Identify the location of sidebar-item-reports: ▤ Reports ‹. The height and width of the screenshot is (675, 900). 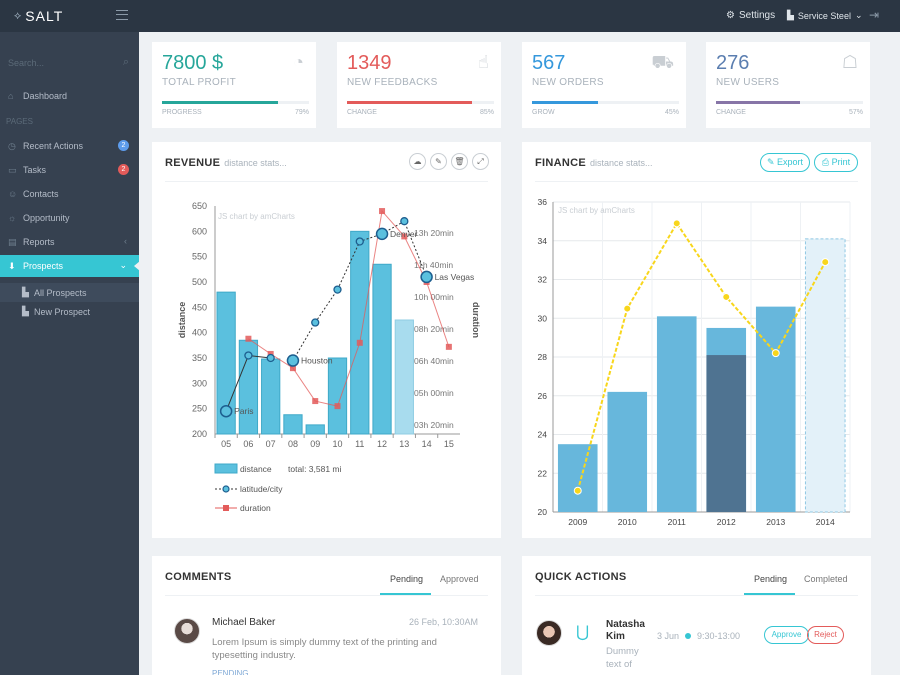
(69, 242).